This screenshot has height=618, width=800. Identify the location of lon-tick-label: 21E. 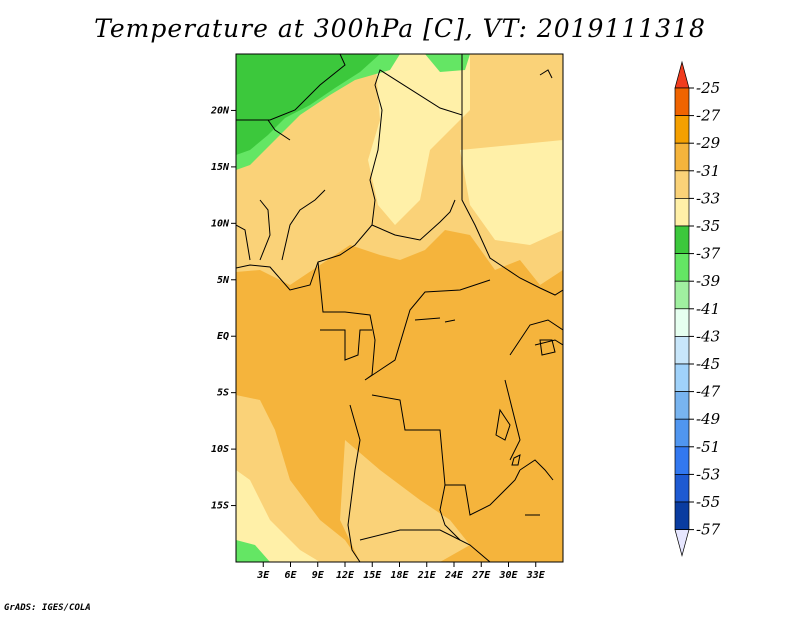
(427, 575).